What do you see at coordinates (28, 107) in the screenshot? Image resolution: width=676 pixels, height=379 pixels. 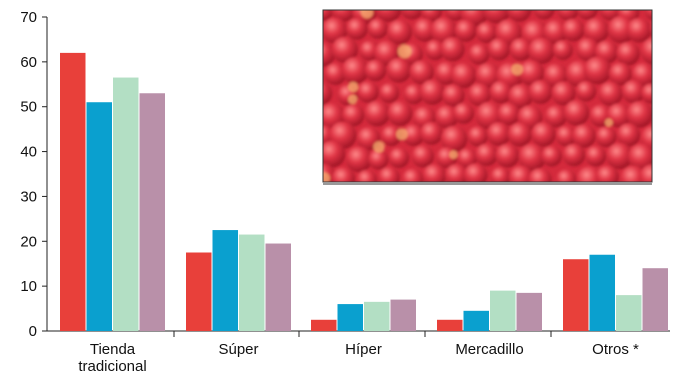 I see `y-tick-label: 50` at bounding box center [28, 107].